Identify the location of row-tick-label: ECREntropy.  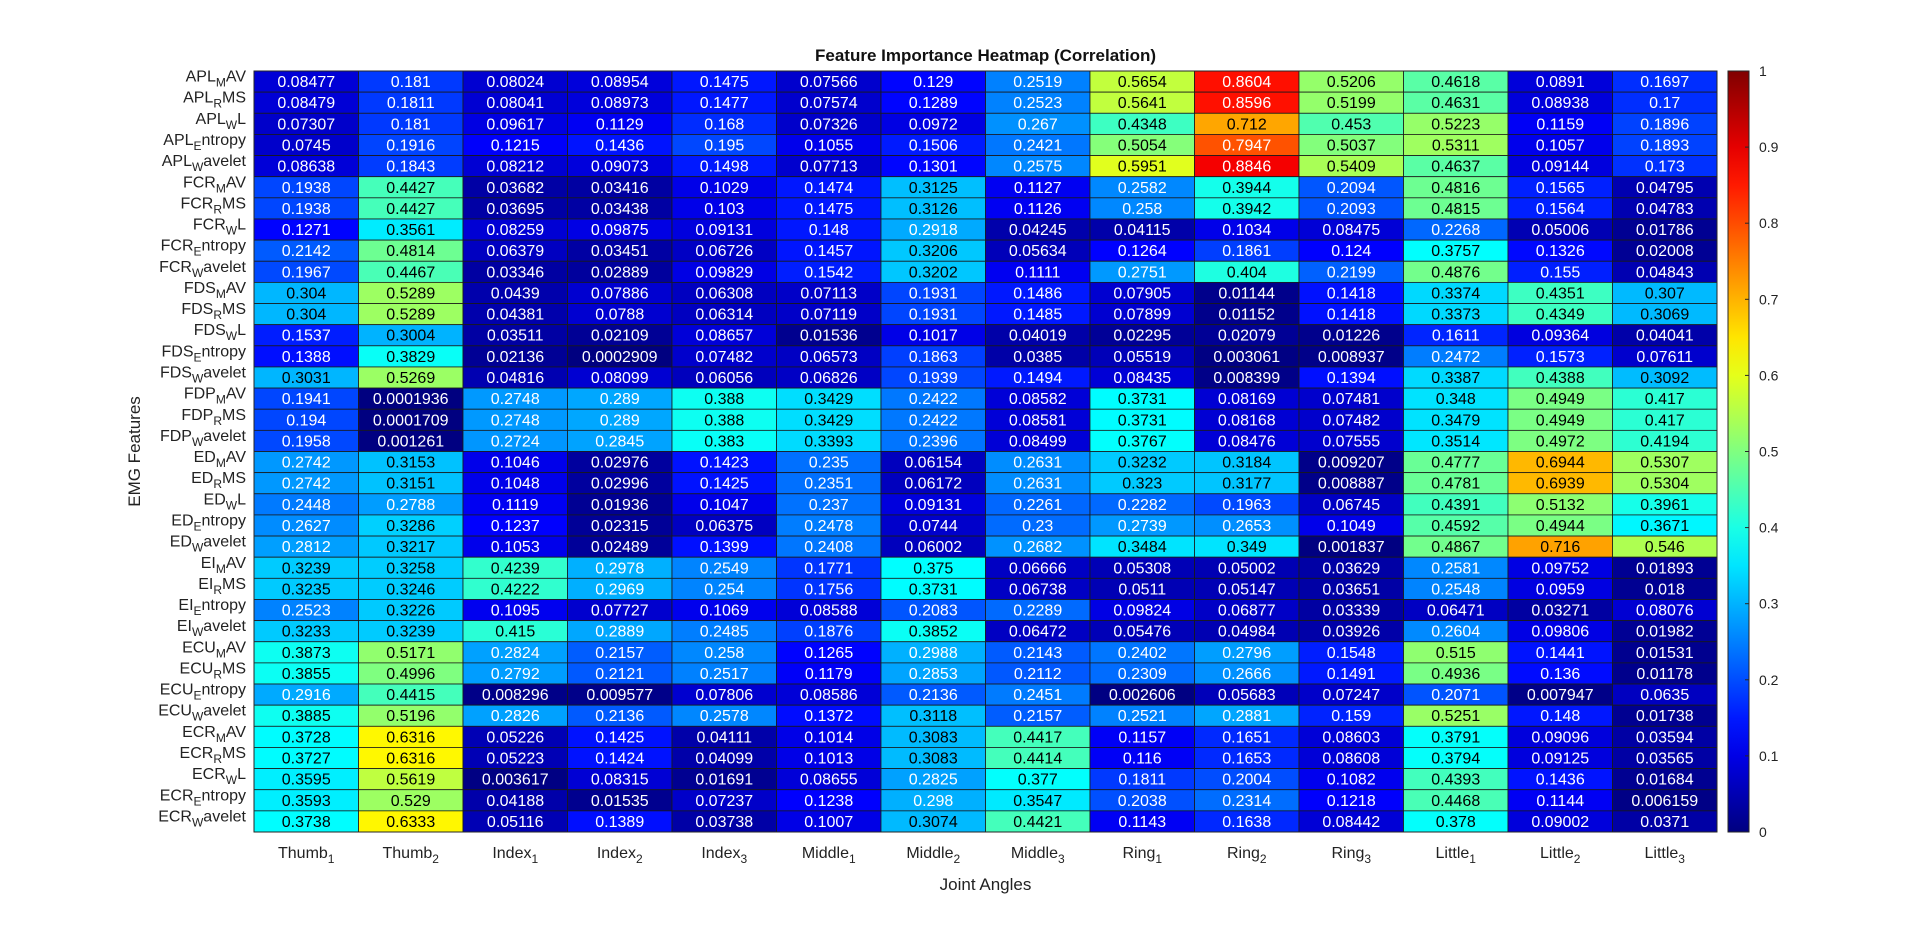
(203, 797).